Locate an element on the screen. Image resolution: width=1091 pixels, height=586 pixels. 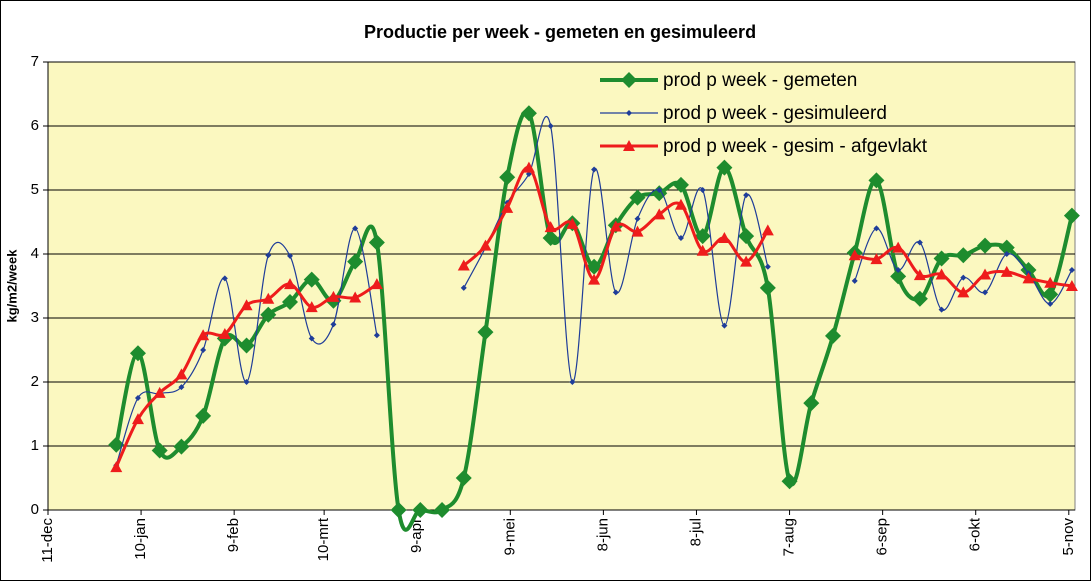
y-tick-label: 2 is located at coordinates (35, 381).